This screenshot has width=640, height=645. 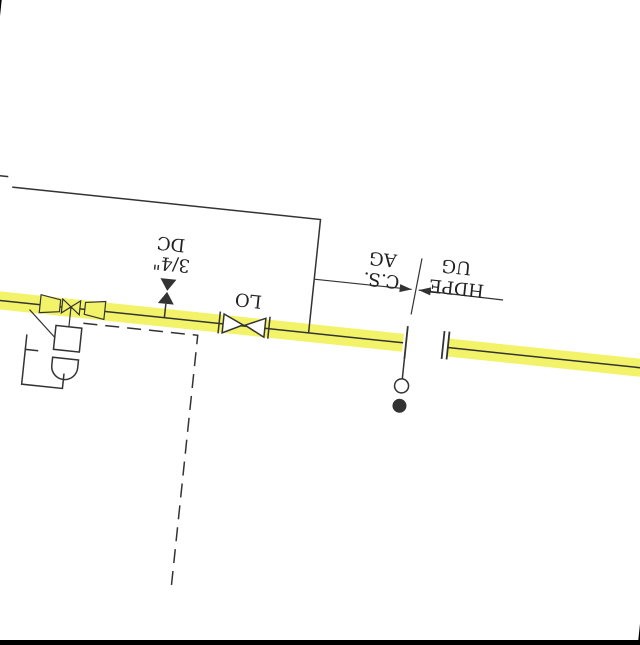 What do you see at coordinates (4, 176) in the screenshot?
I see `edge-tick` at bounding box center [4, 176].